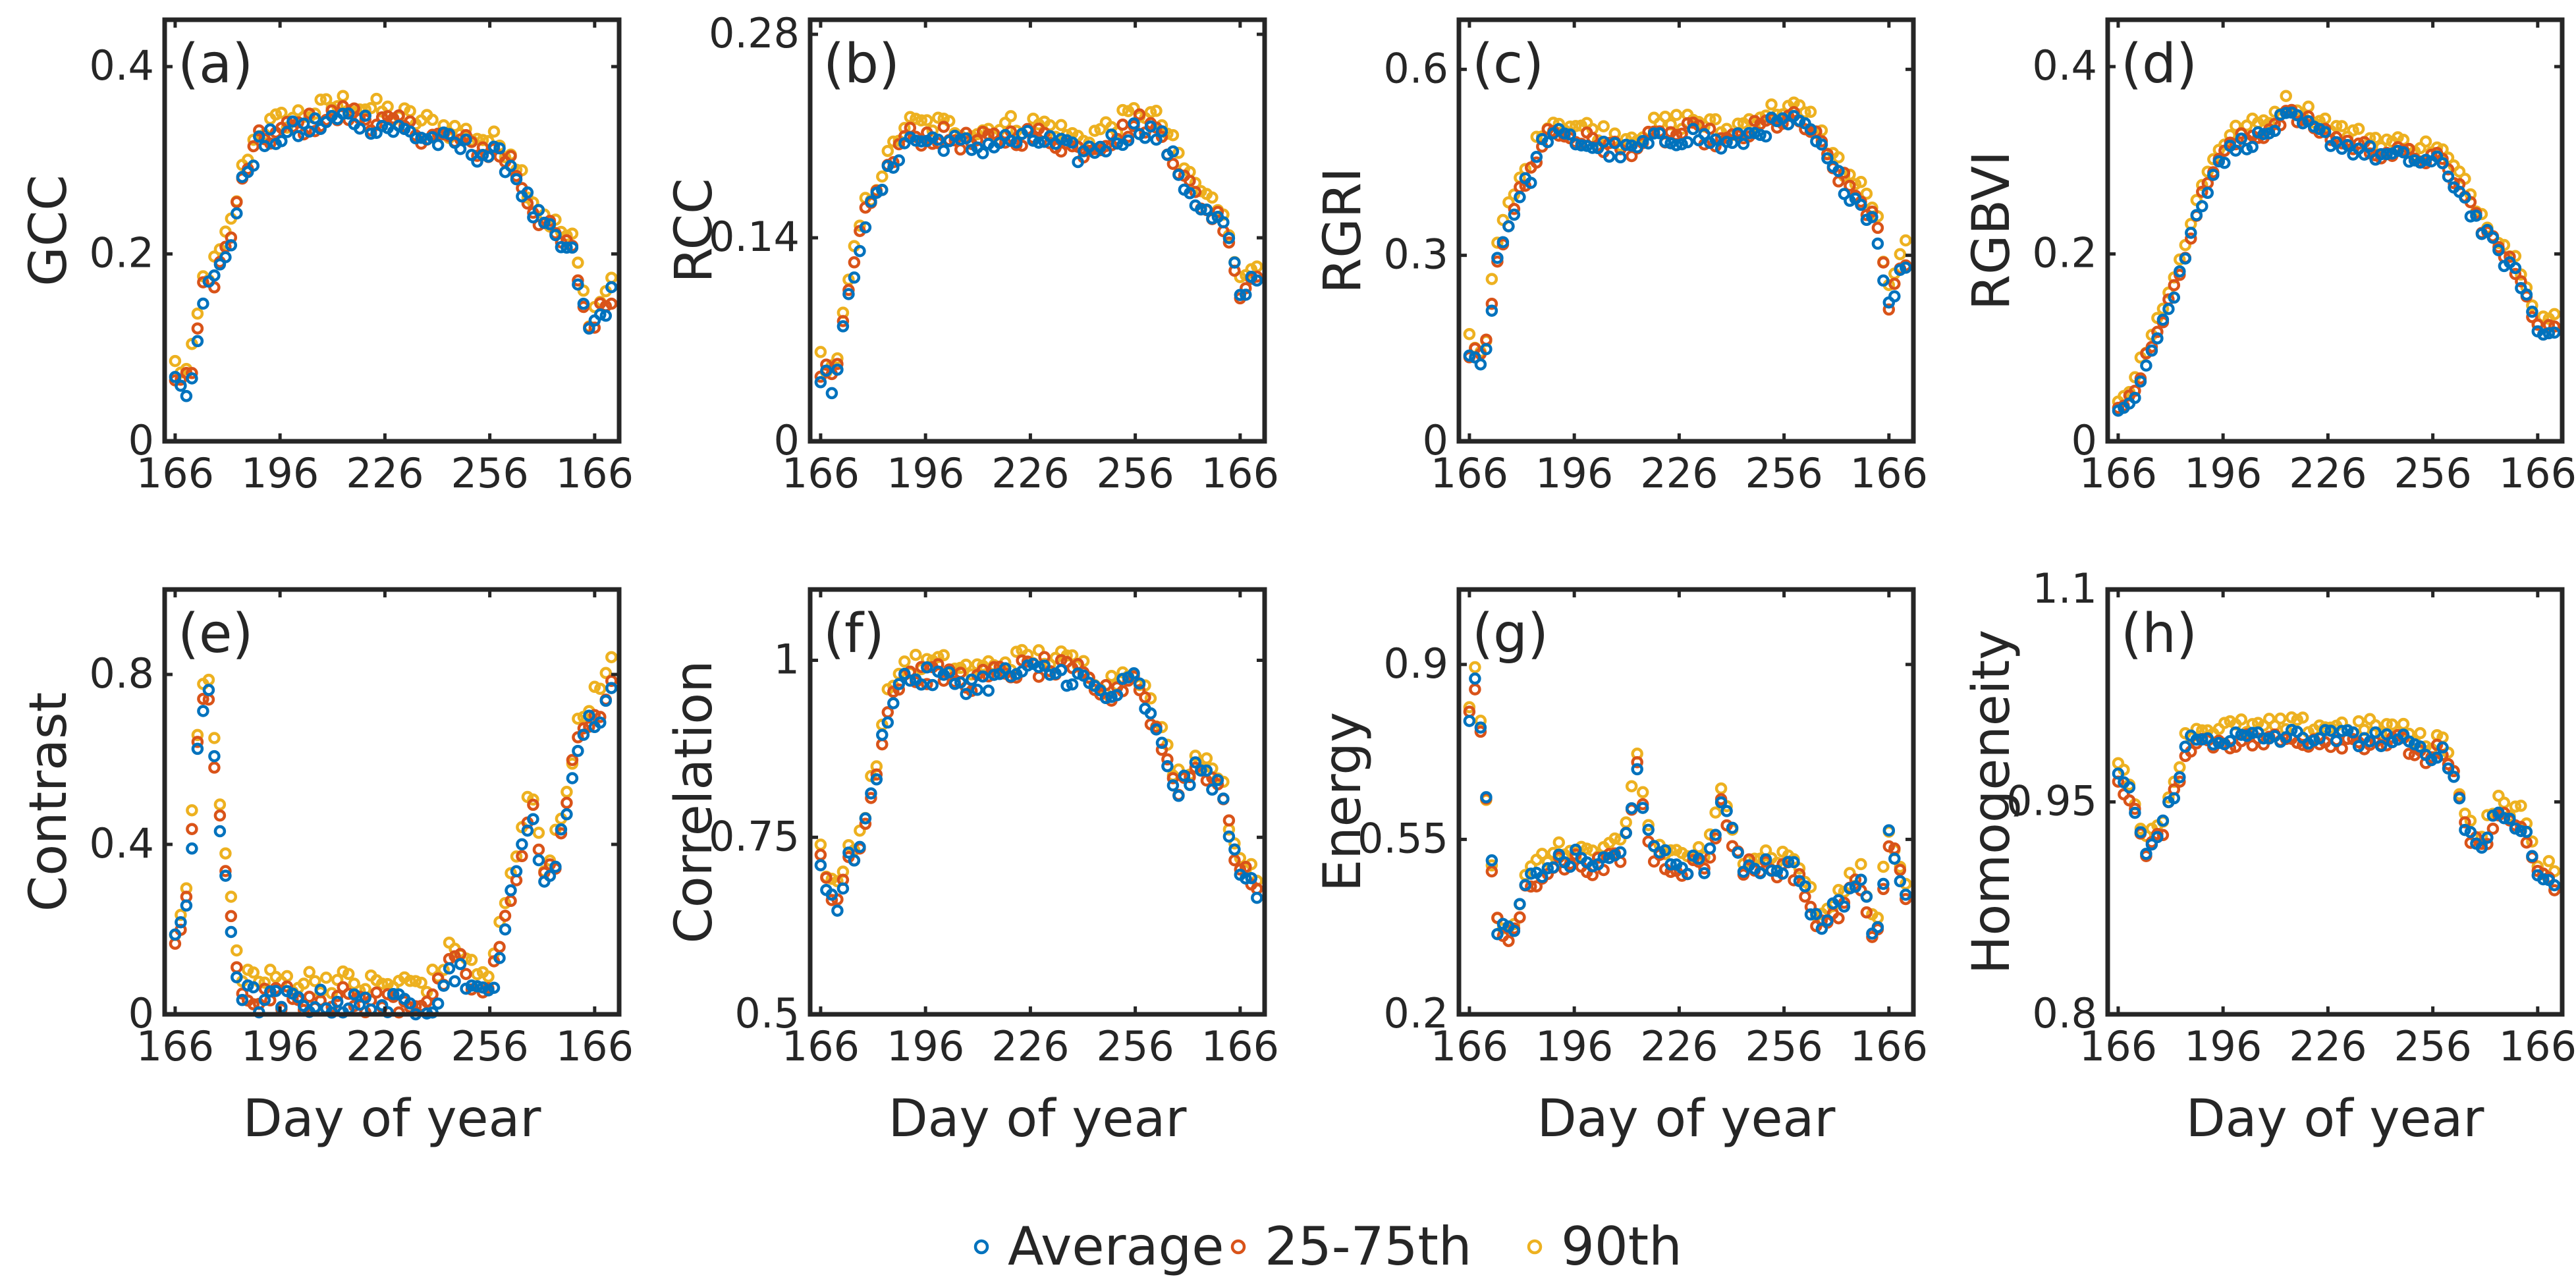 This screenshot has width=2576, height=1287. What do you see at coordinates (1991, 230) in the screenshot?
I see `y-axis-label: RGBVI` at bounding box center [1991, 230].